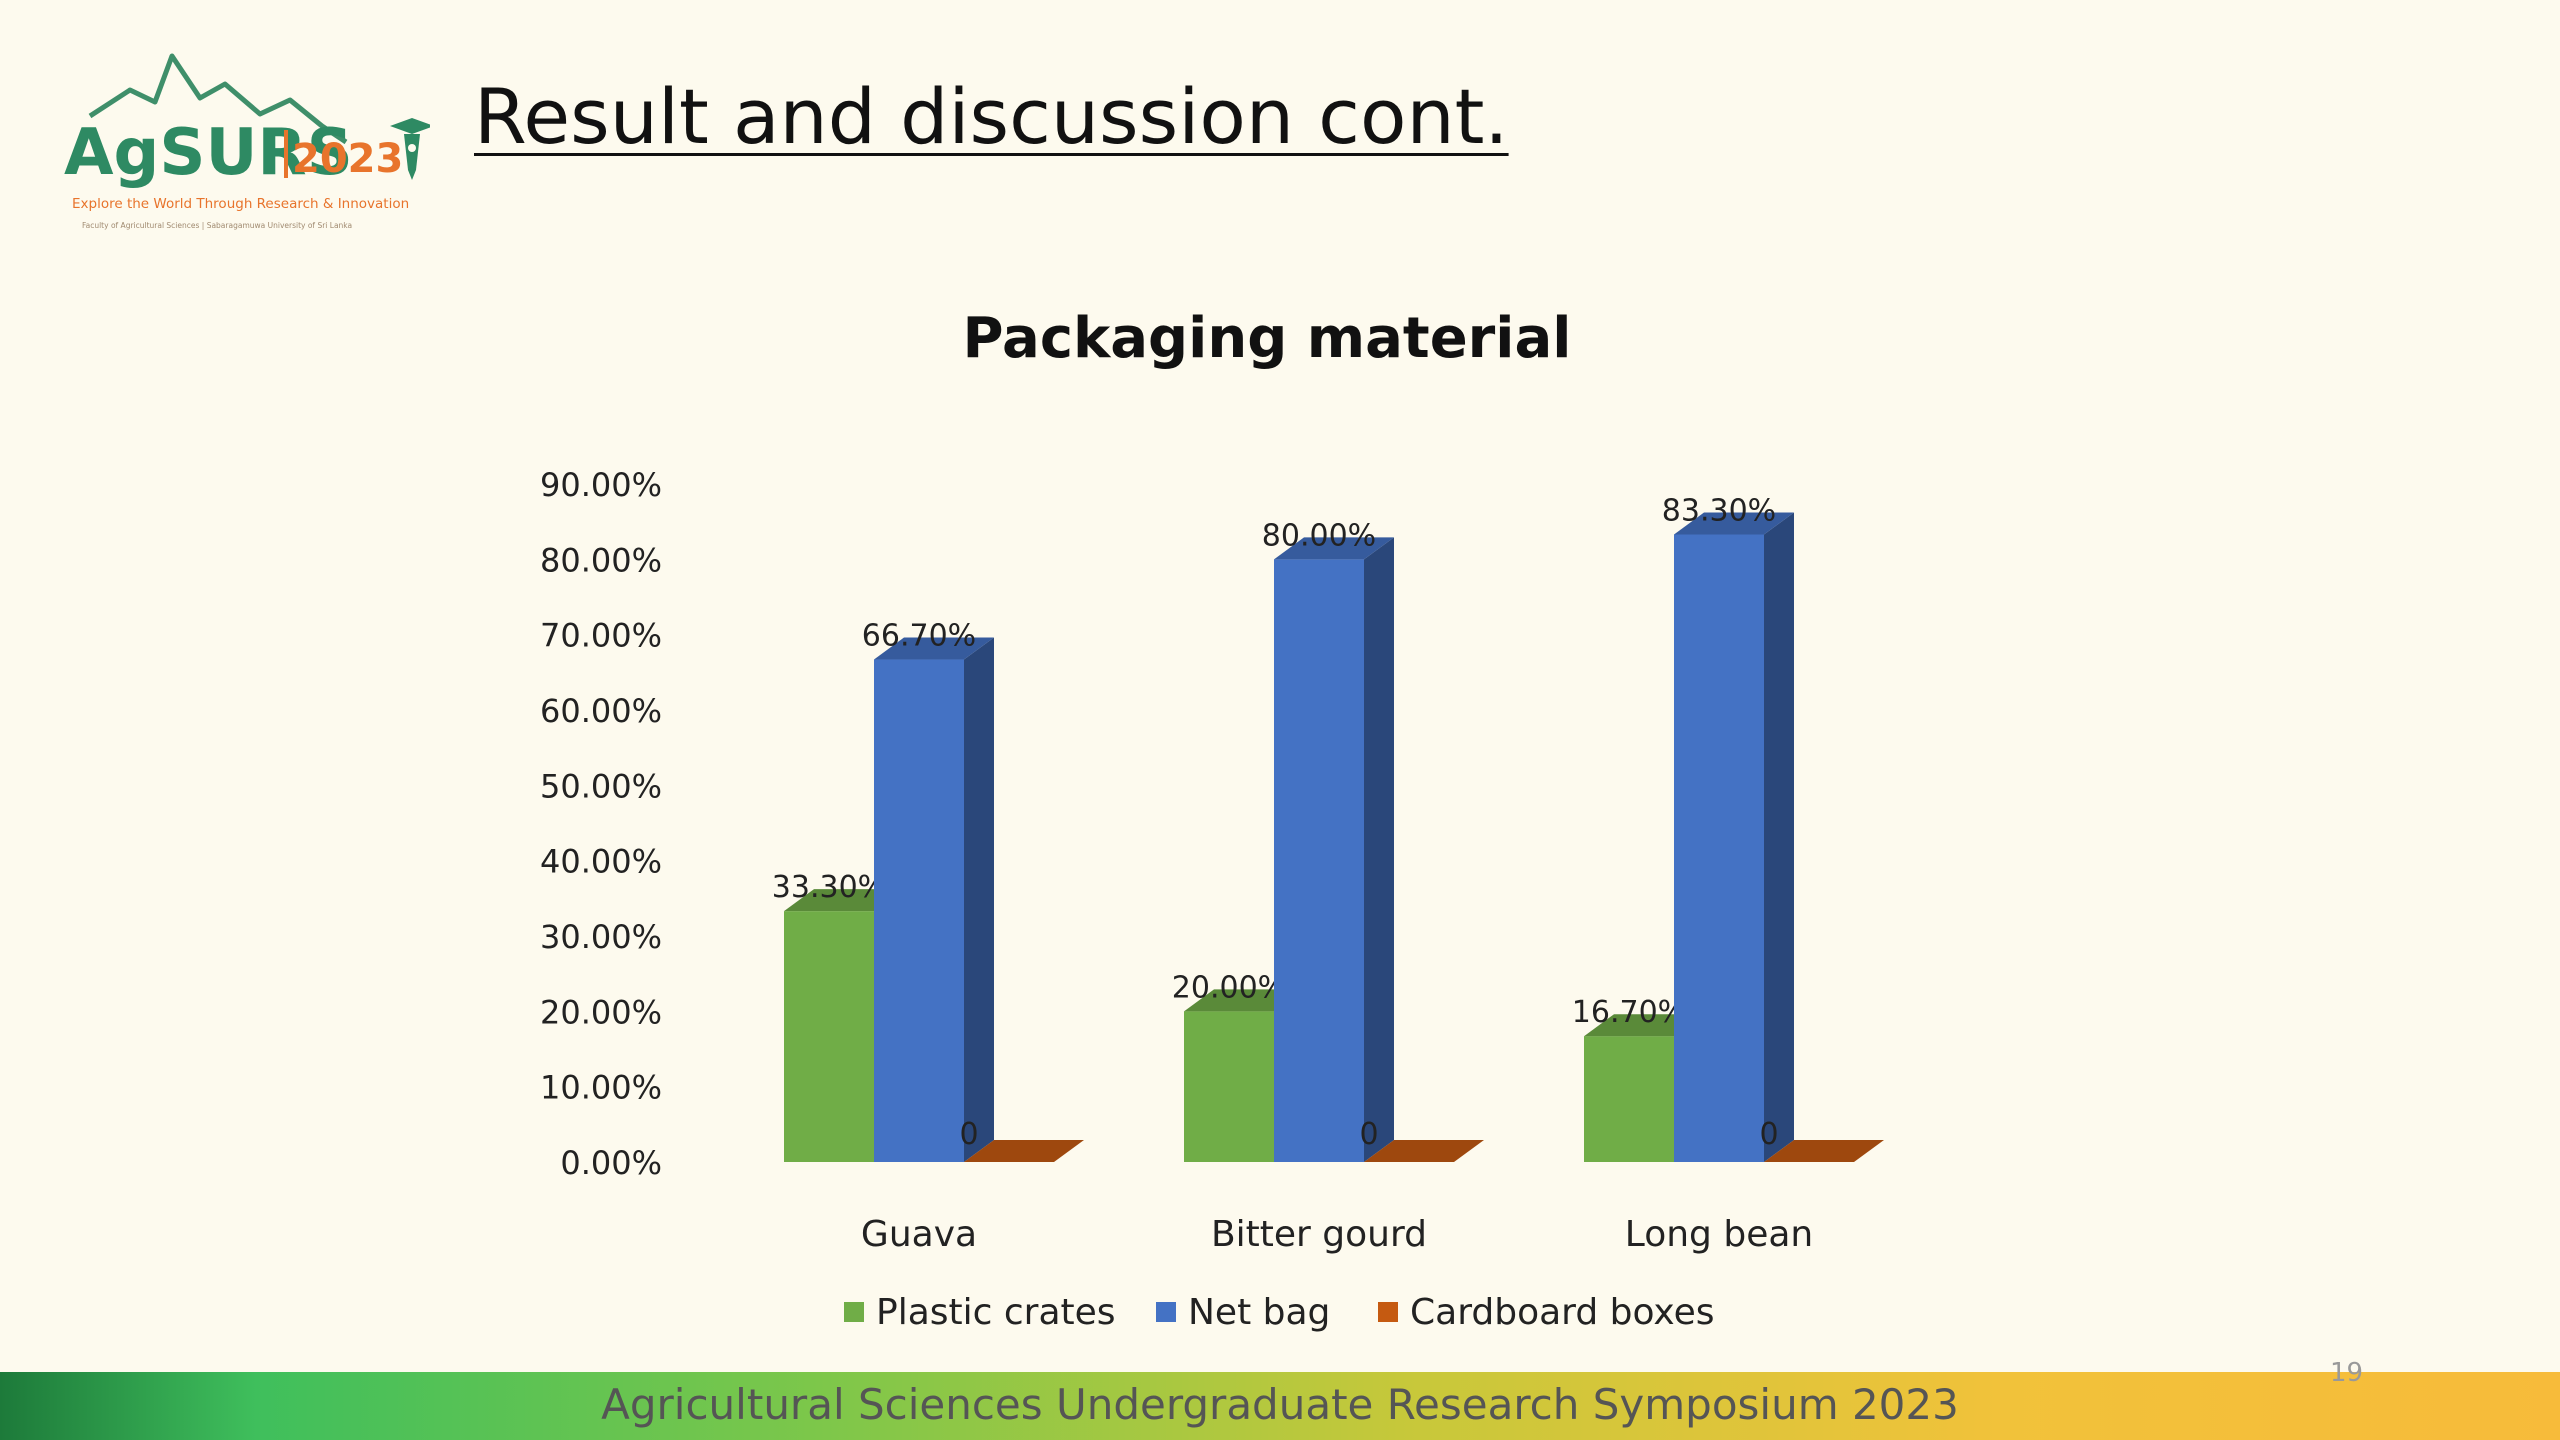  Describe the element at coordinates (601, 485) in the screenshot. I see `y-tick-label: 90.00%` at that location.